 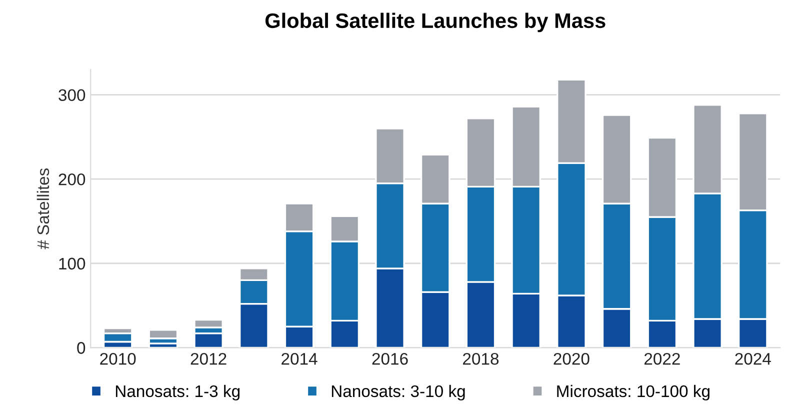 What do you see at coordinates (390, 358) in the screenshot?
I see `x-tick-label: 2016` at bounding box center [390, 358].